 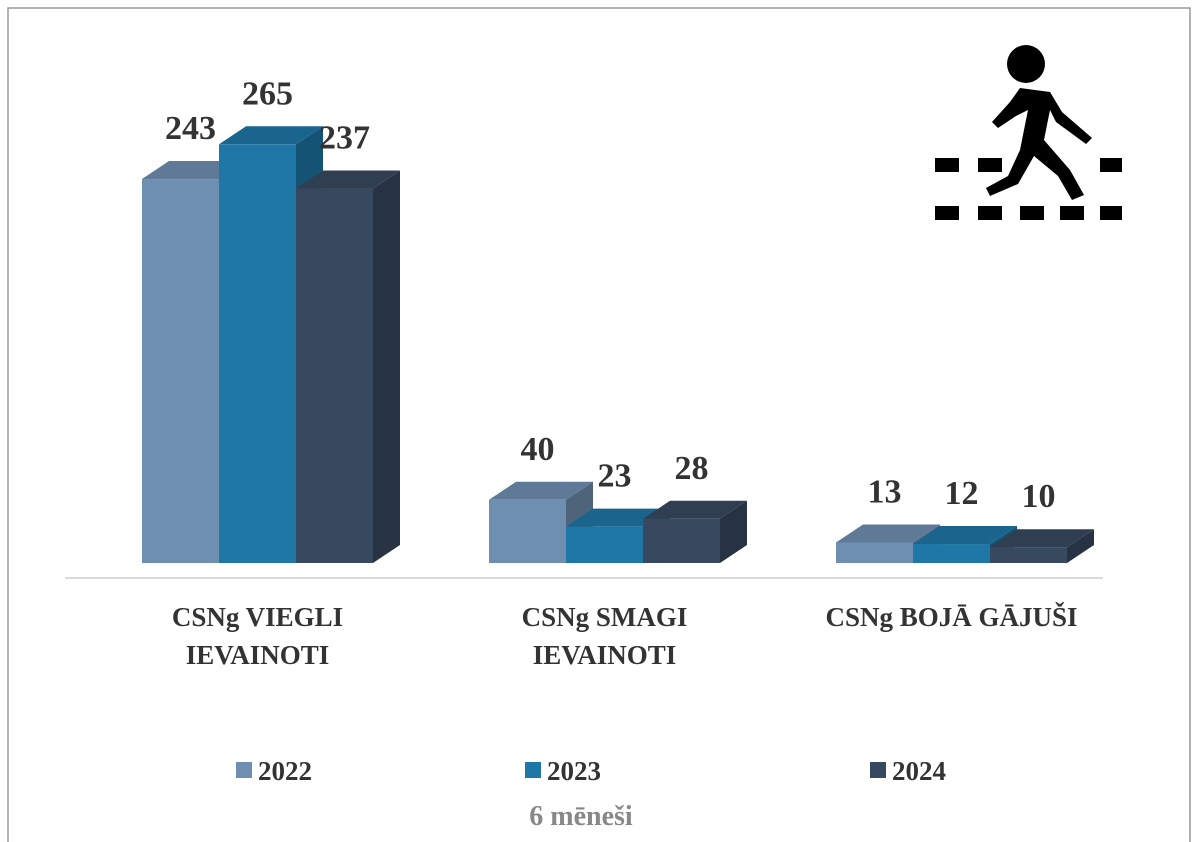 What do you see at coordinates (919, 771) in the screenshot?
I see `legend-label: 2024` at bounding box center [919, 771].